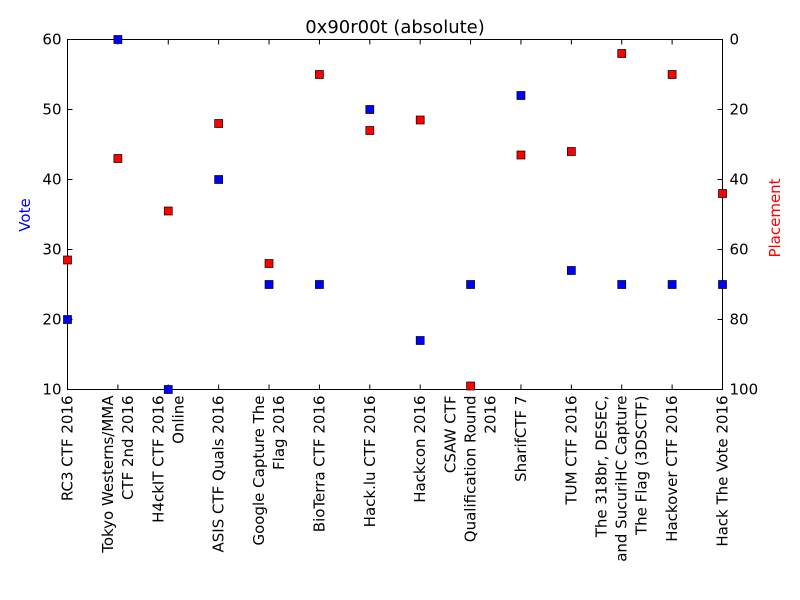  Describe the element at coordinates (25, 214) in the screenshot. I see `y-axis-label-left: Vote` at that location.